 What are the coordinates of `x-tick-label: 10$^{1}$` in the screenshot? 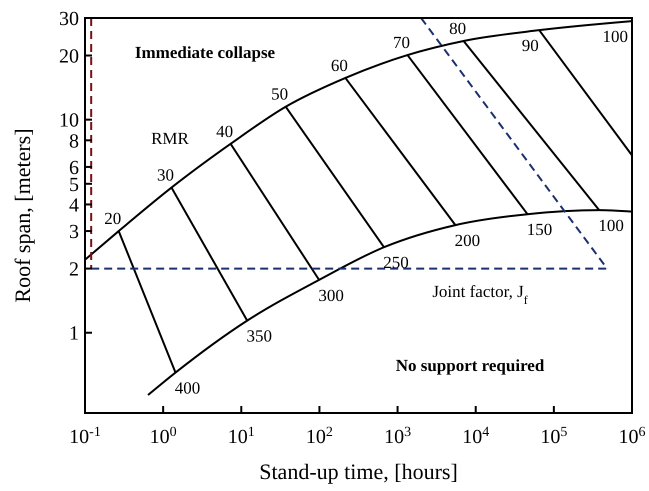 It's located at (241, 436).